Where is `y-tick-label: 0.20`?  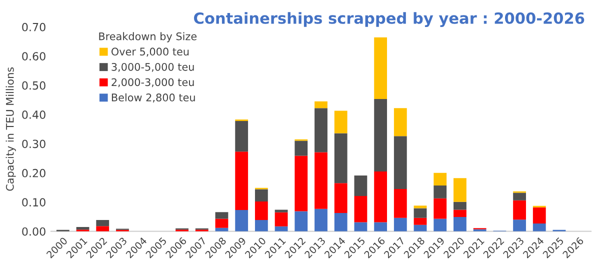 y-tick-label: 0.20 is located at coordinates (34, 173).